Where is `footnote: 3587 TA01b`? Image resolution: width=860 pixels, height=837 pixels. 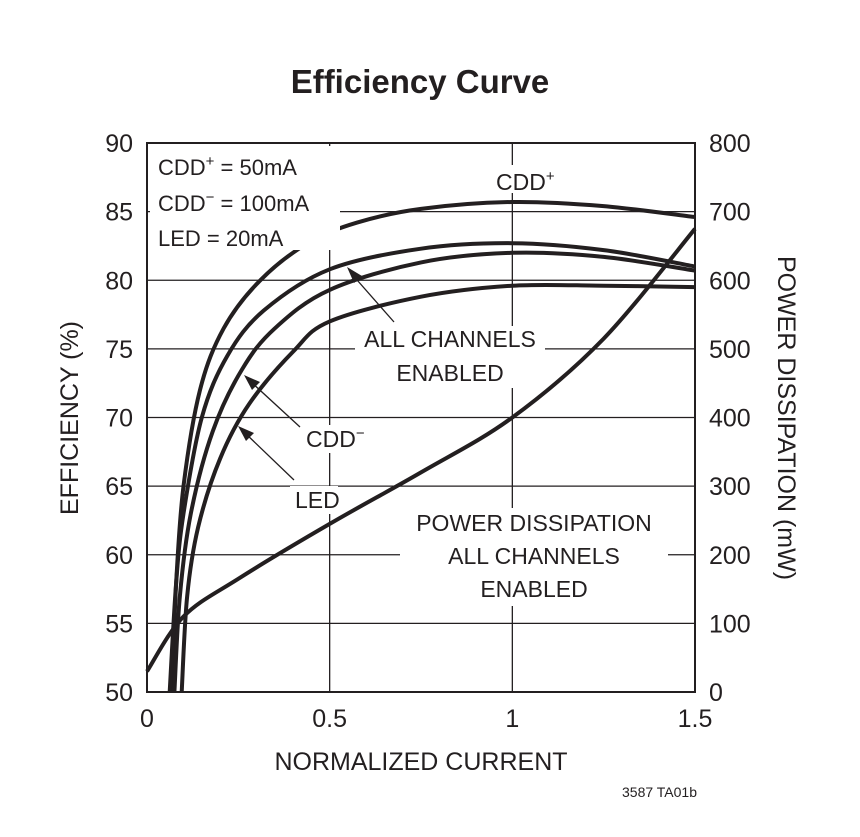 footnote: 3587 TA01b is located at coordinates (659, 792).